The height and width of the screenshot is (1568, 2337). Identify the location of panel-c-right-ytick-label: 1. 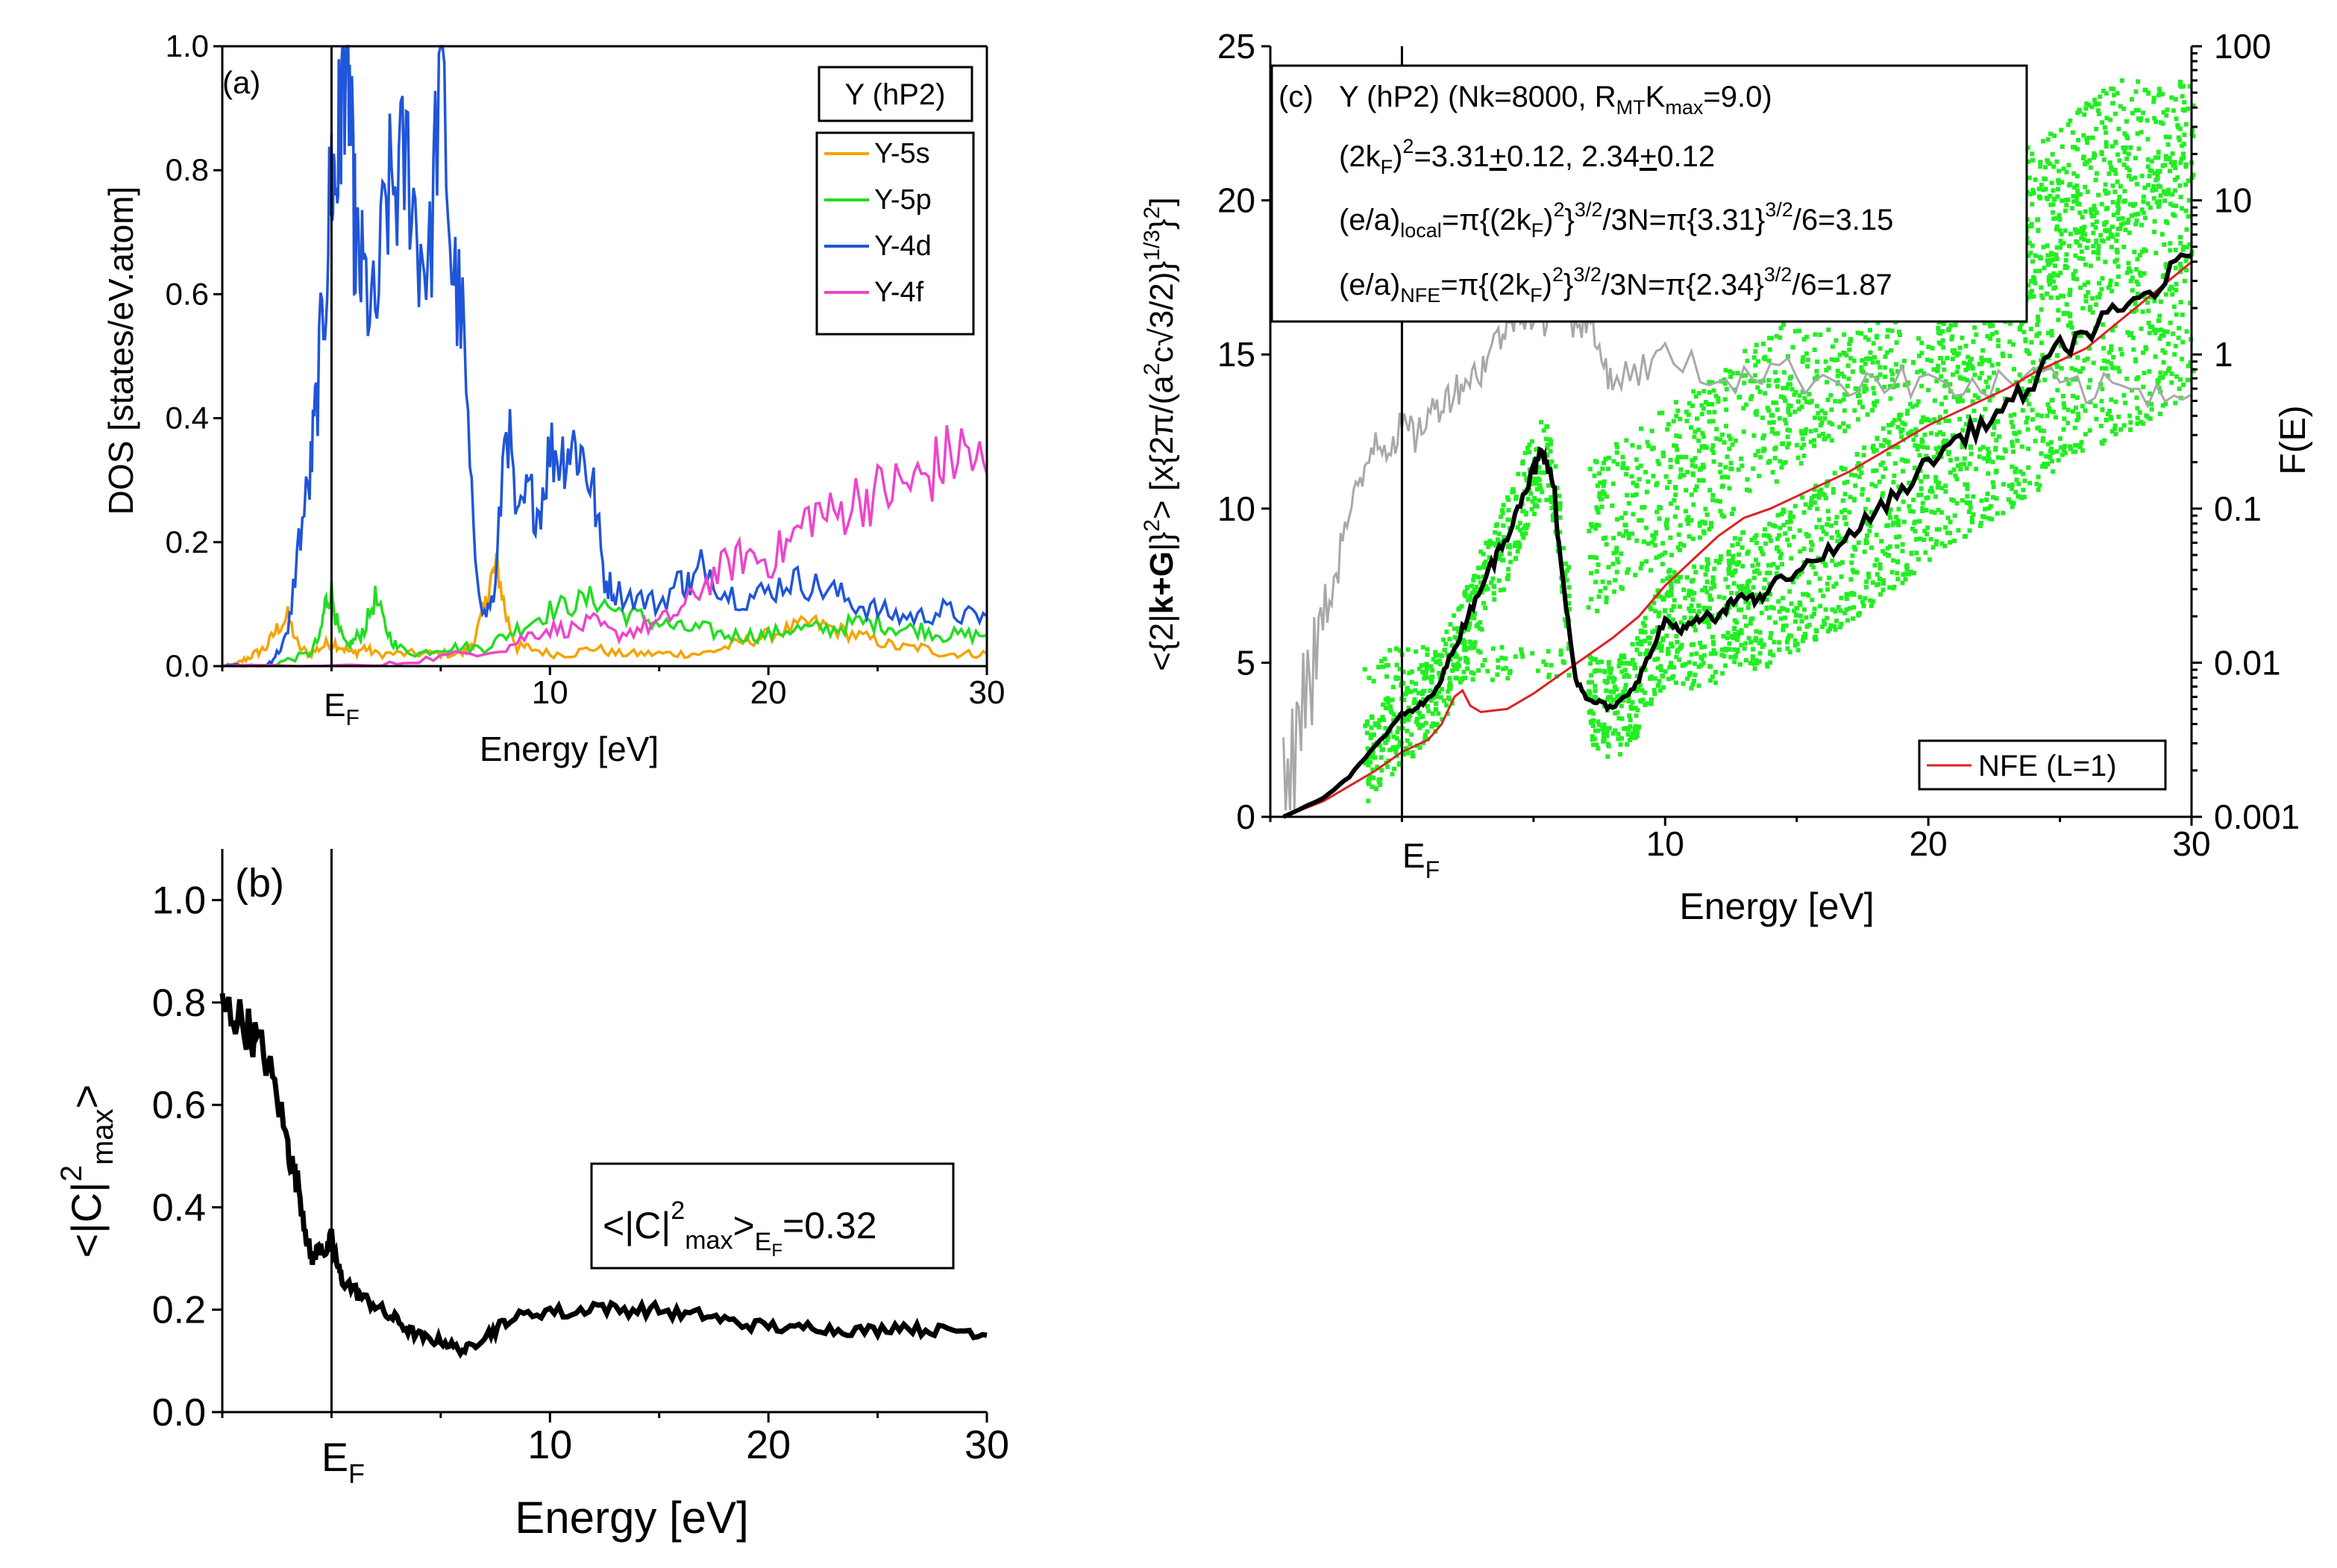
(2223, 354).